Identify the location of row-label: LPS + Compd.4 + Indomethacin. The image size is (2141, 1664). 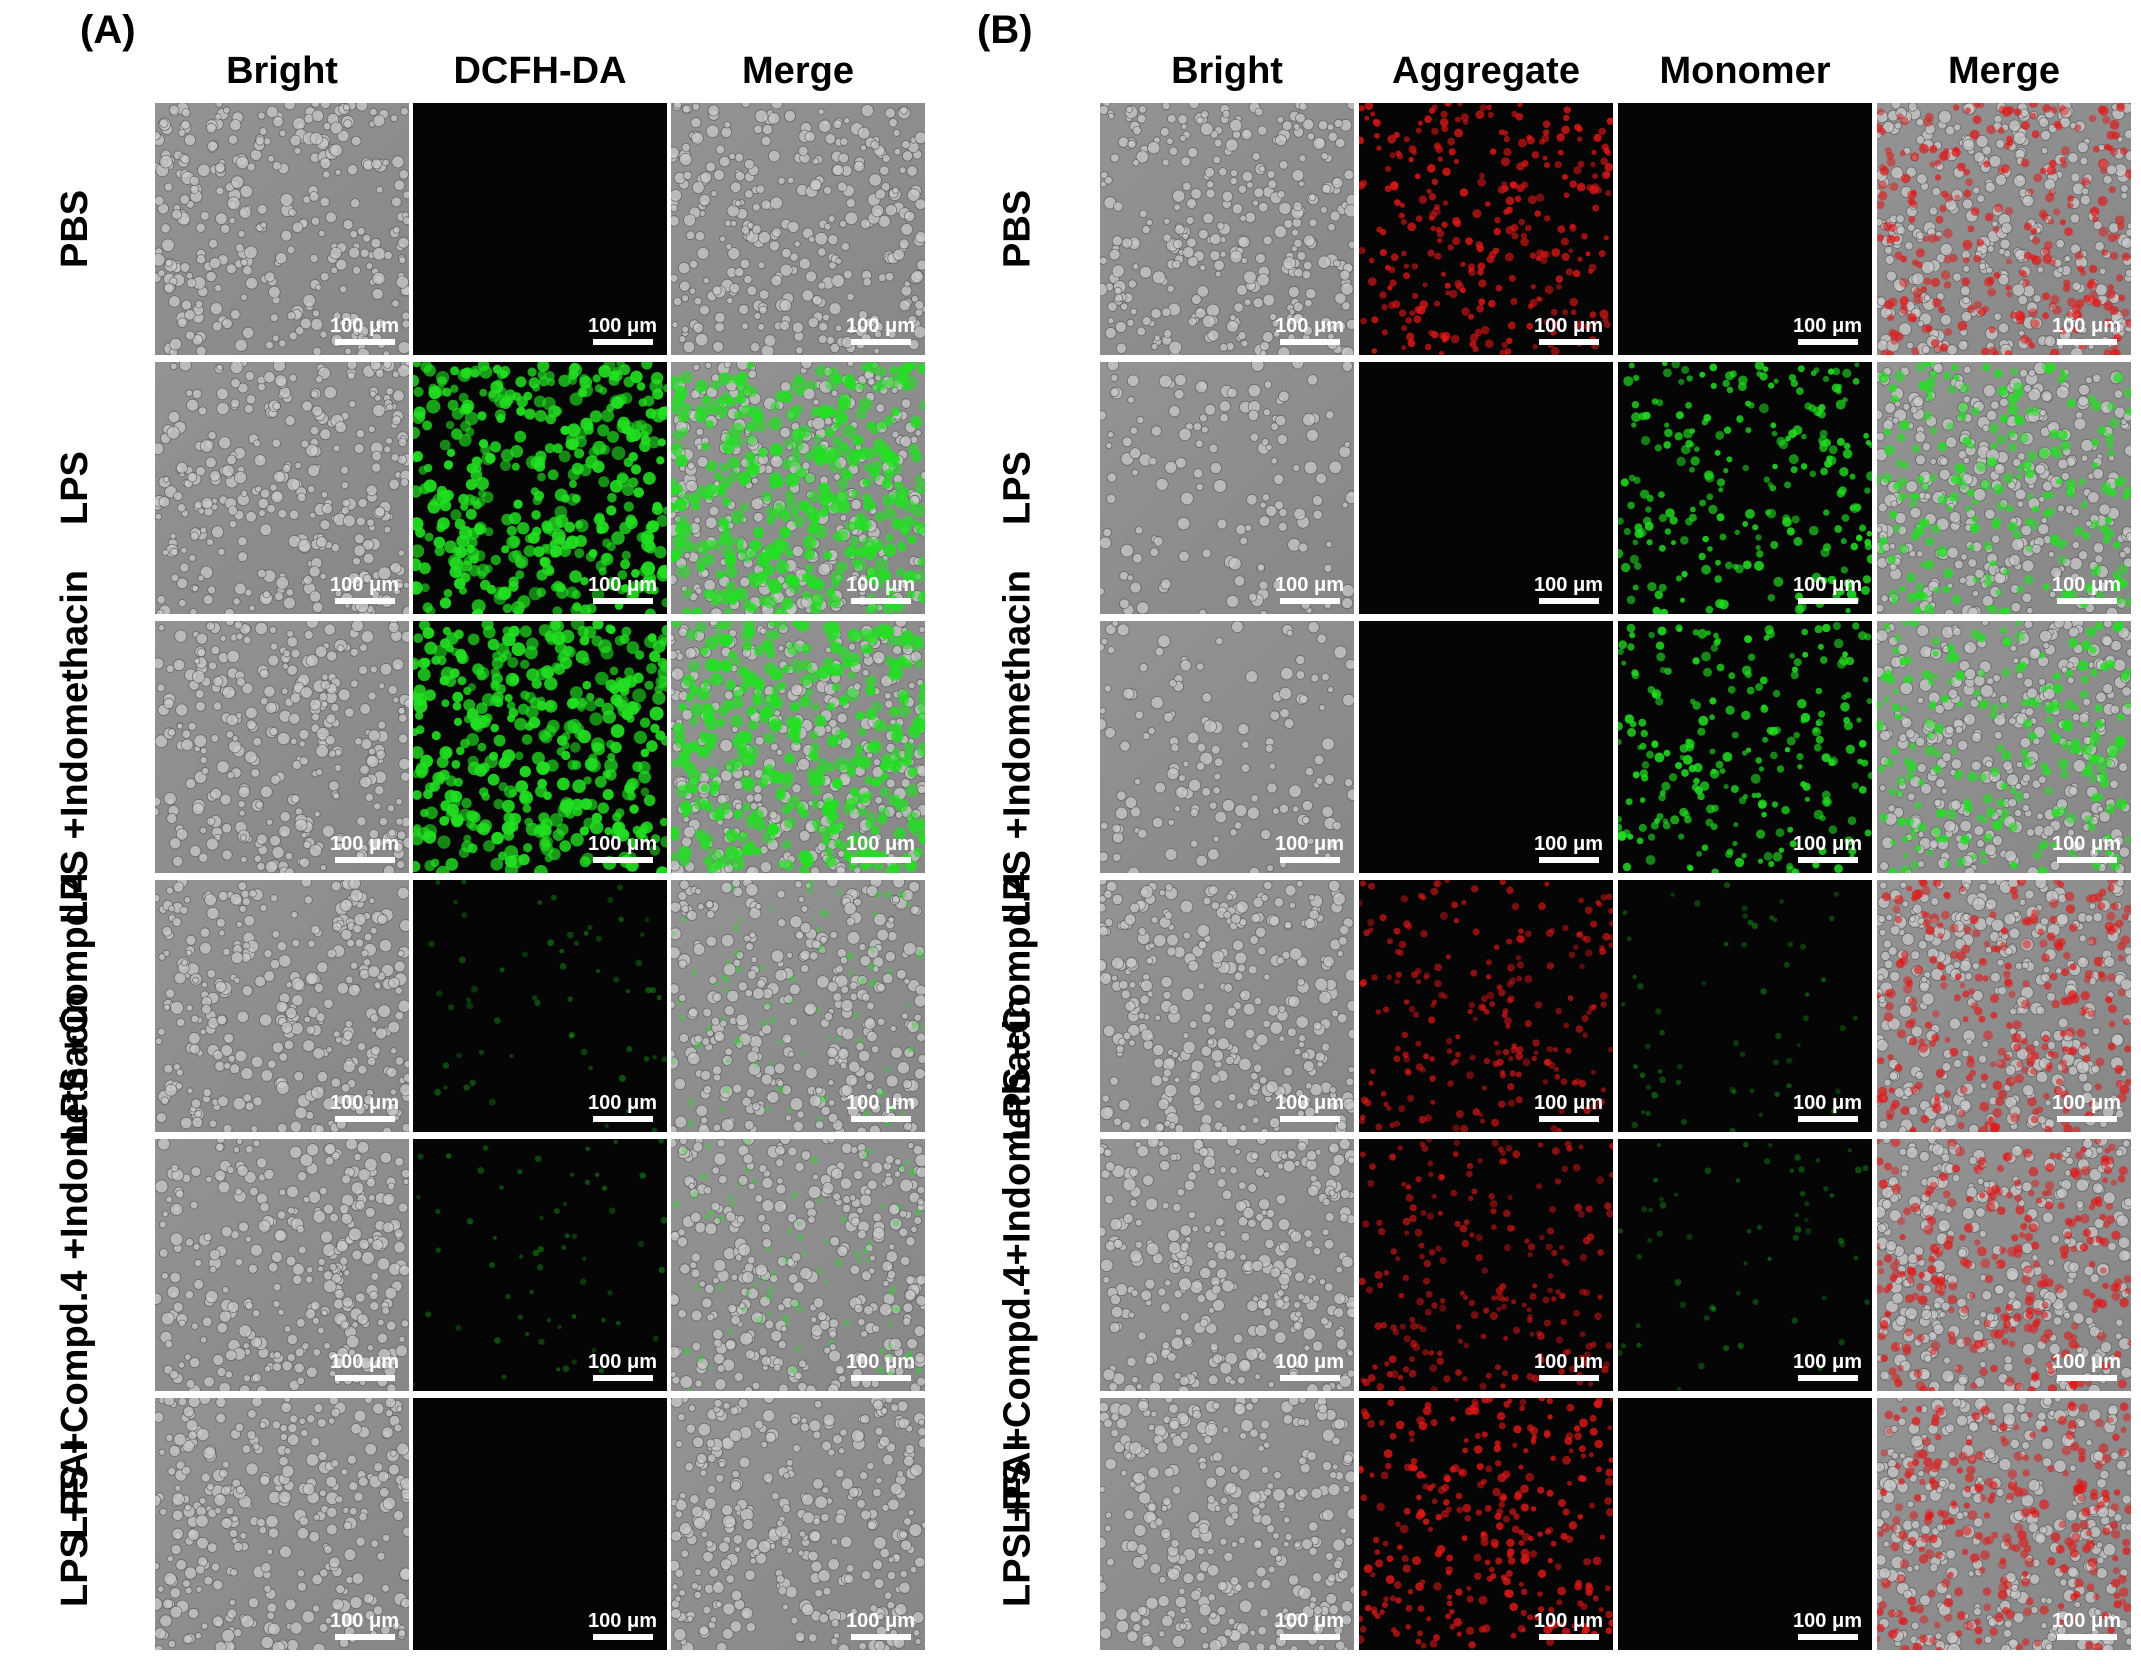
(75, 1265).